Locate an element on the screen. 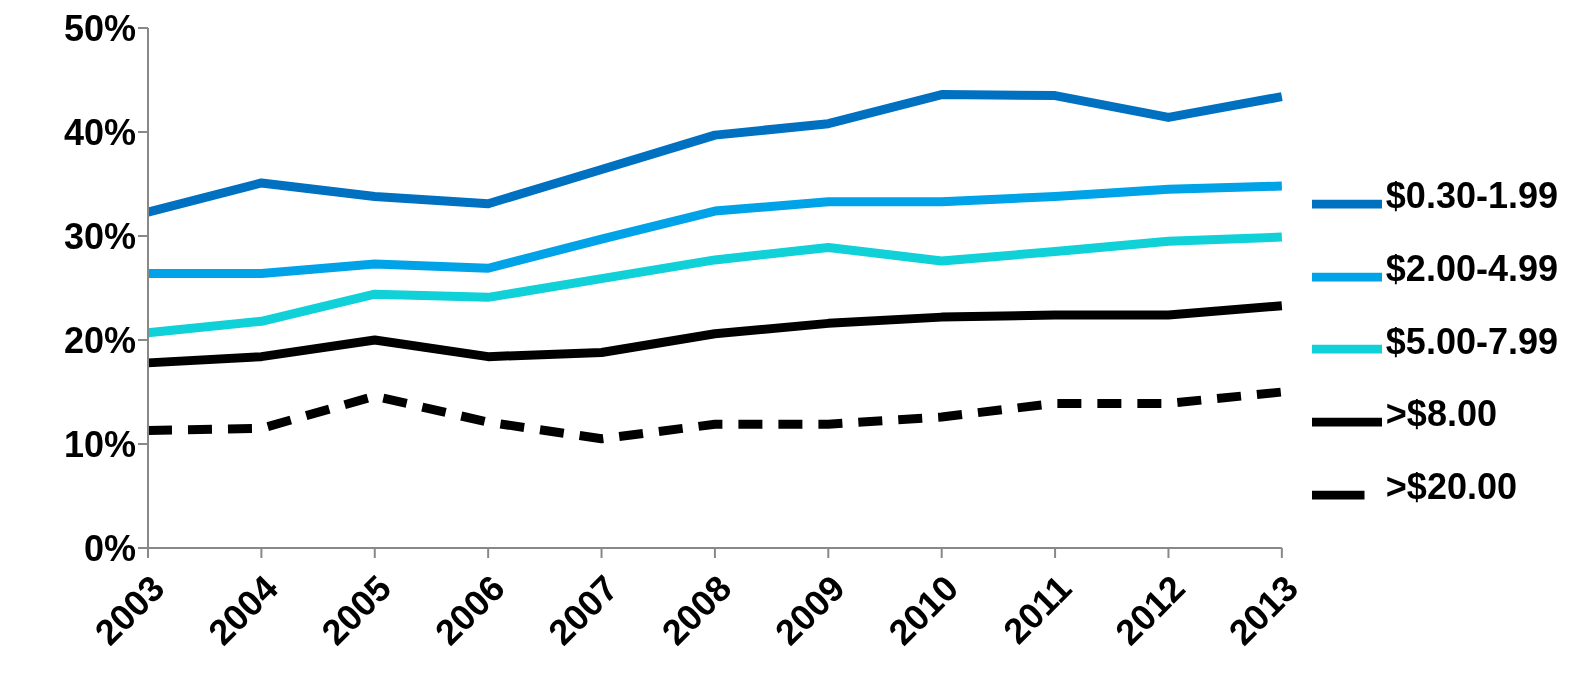  y-tick-label: 10% is located at coordinates (99, 444).